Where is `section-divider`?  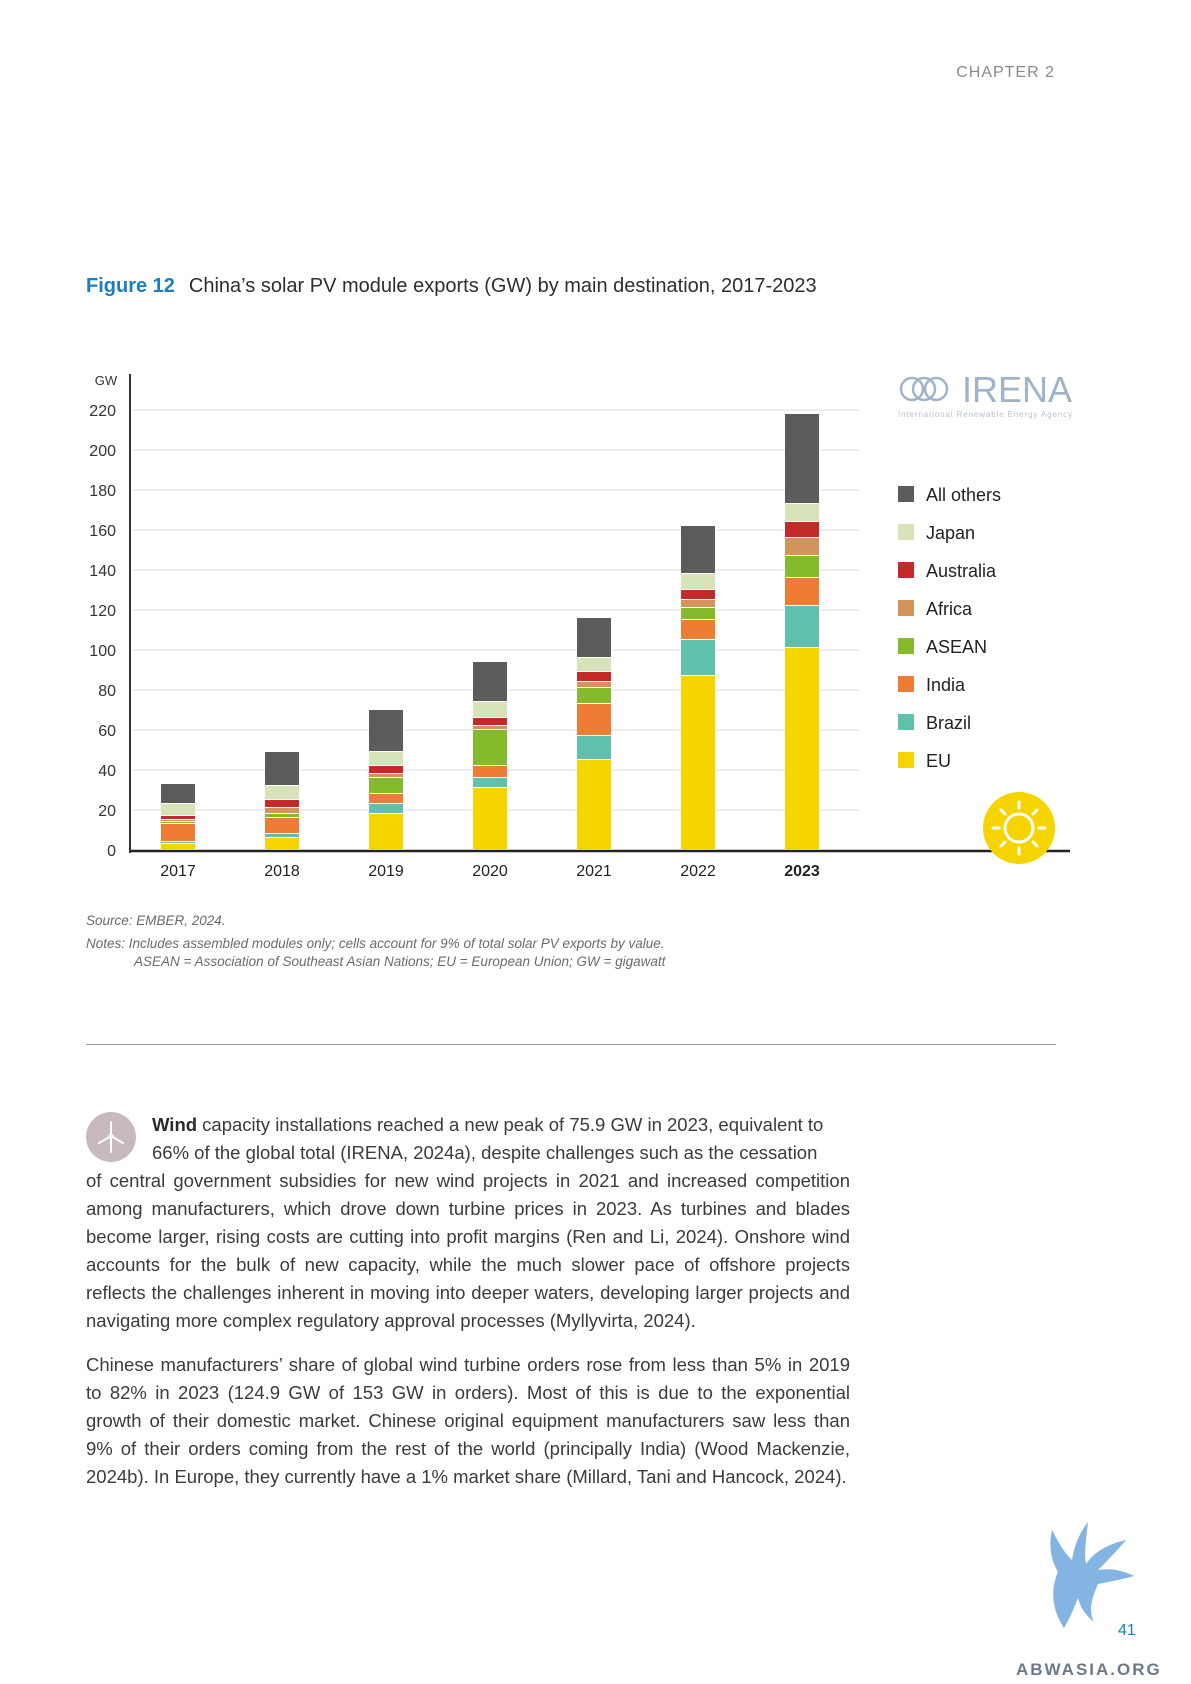
section-divider is located at coordinates (571, 1044).